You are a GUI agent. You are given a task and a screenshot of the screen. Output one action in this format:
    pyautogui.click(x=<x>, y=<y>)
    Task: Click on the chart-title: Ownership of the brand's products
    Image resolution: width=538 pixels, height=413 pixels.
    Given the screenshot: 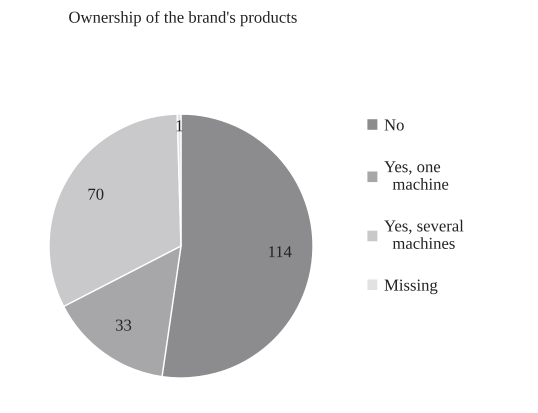 What is the action you would take?
    pyautogui.click(x=183, y=18)
    